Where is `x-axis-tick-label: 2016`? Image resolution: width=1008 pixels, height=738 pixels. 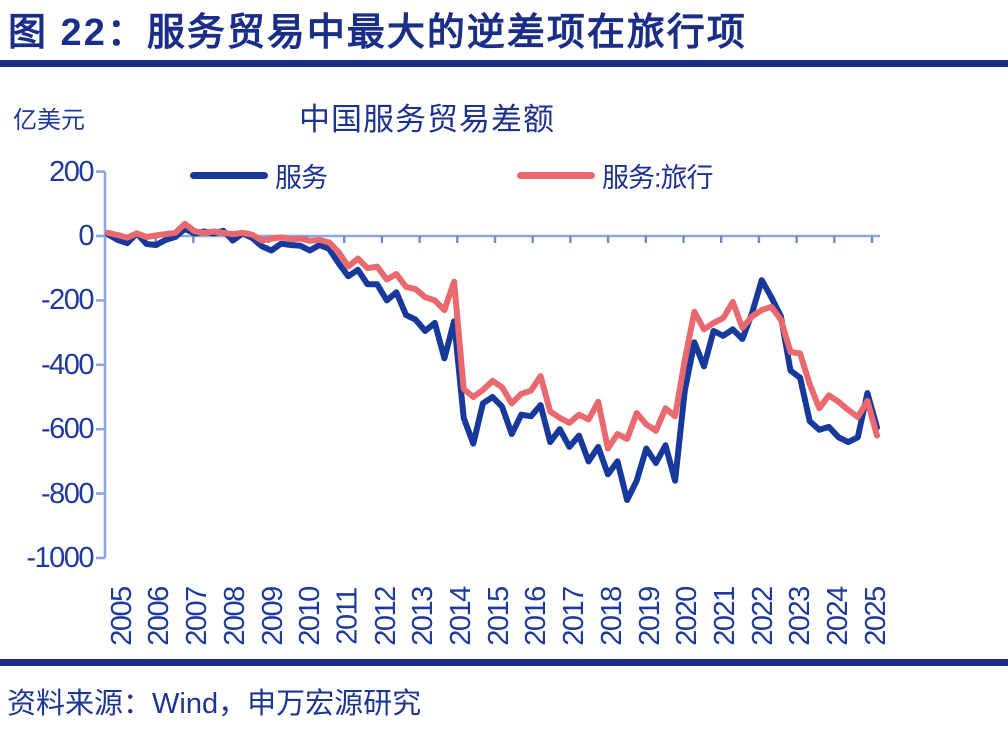
x-axis-tick-label: 2016 is located at coordinates (537, 616).